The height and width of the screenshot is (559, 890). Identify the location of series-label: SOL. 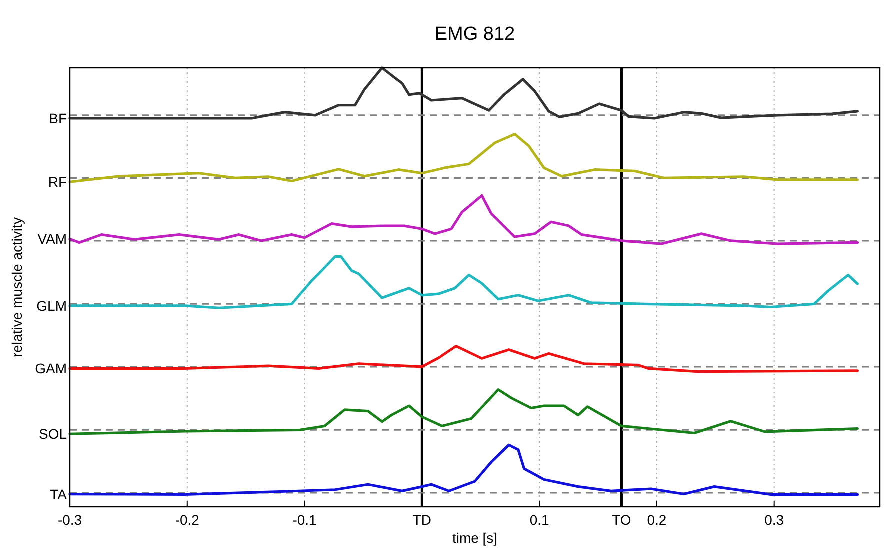
(53, 434).